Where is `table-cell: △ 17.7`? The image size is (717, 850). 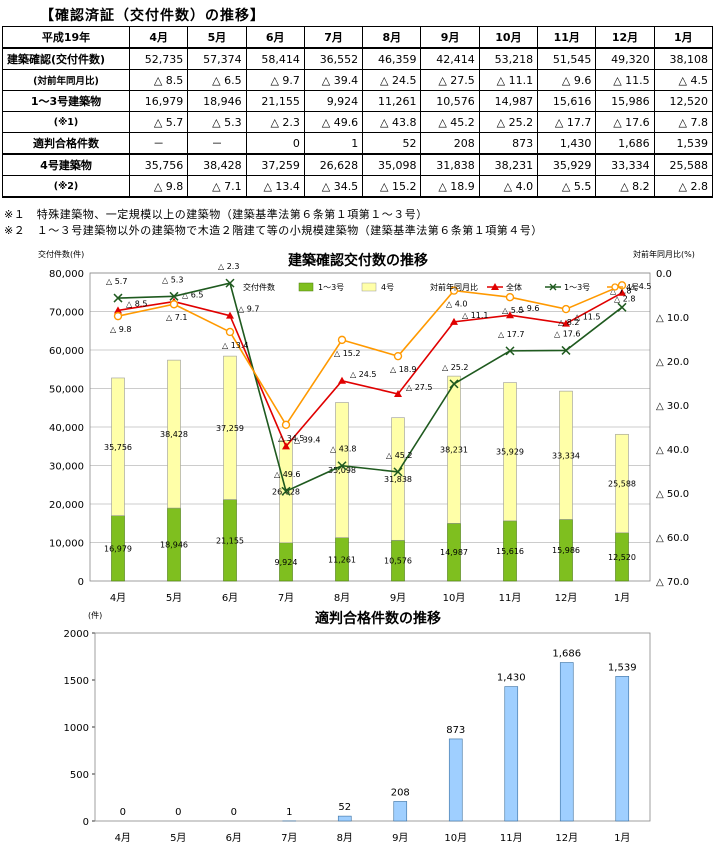 table-cell: △ 17.7 is located at coordinates (567, 122).